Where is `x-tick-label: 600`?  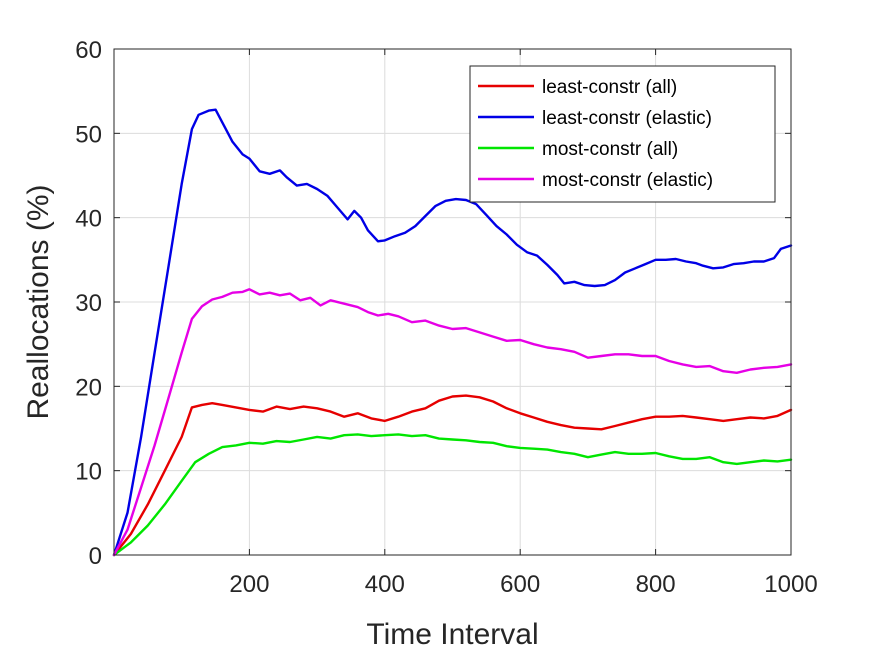 x-tick-label: 600 is located at coordinates (520, 584).